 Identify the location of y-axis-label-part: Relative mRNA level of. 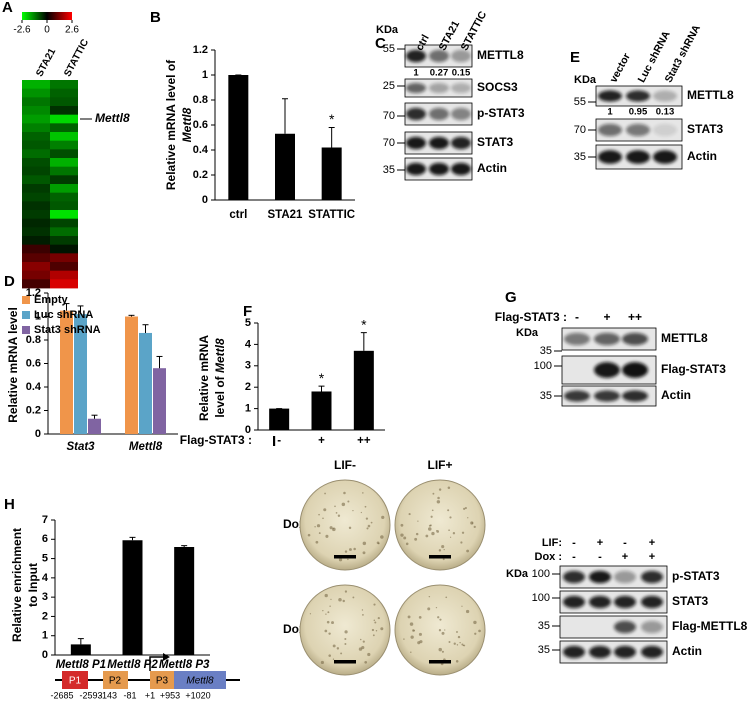
(171, 124).